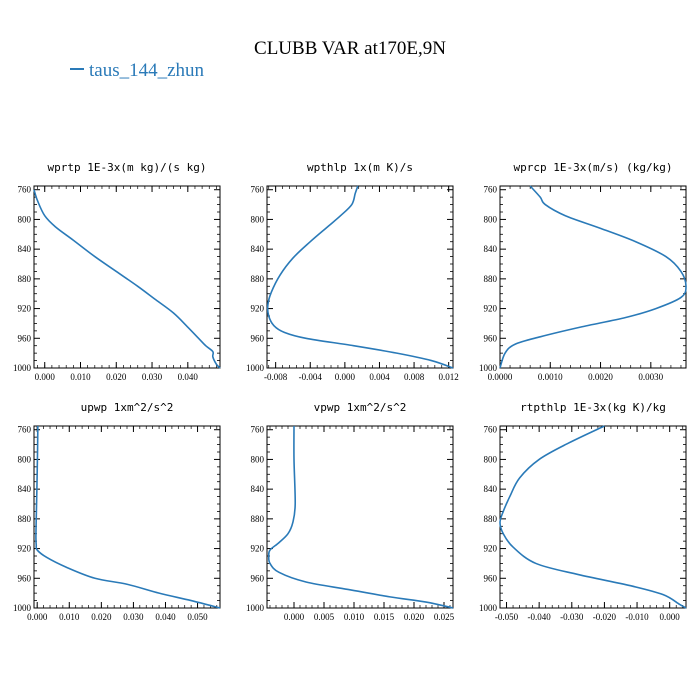 This screenshot has height=700, width=700. Describe the element at coordinates (379, 377) in the screenshot. I see `x-tick-label: 0.004` at that location.